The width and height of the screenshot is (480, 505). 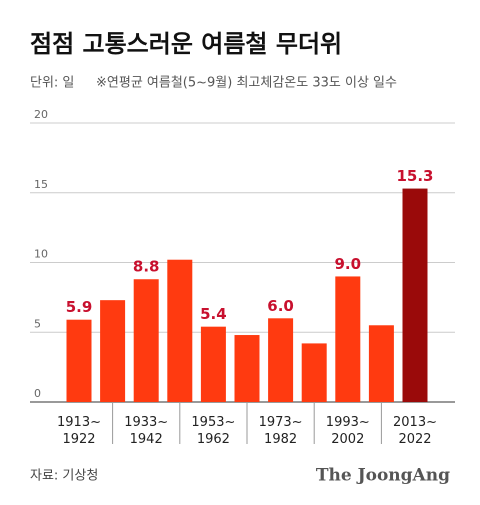 What do you see at coordinates (37, 323) in the screenshot?
I see `y-tick-label: 5` at bounding box center [37, 323].